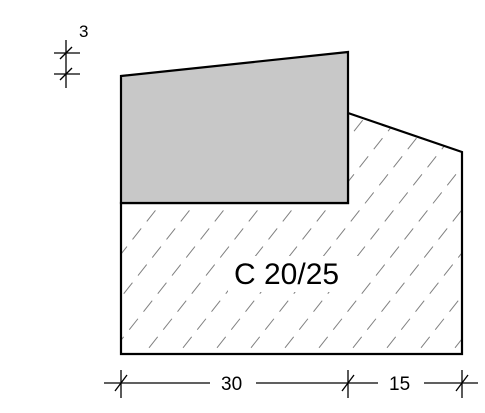 Image resolution: width=485 pixels, height=413 pixels. Describe the element at coordinates (83, 31) in the screenshot. I see `top-offset-label: 3` at that location.